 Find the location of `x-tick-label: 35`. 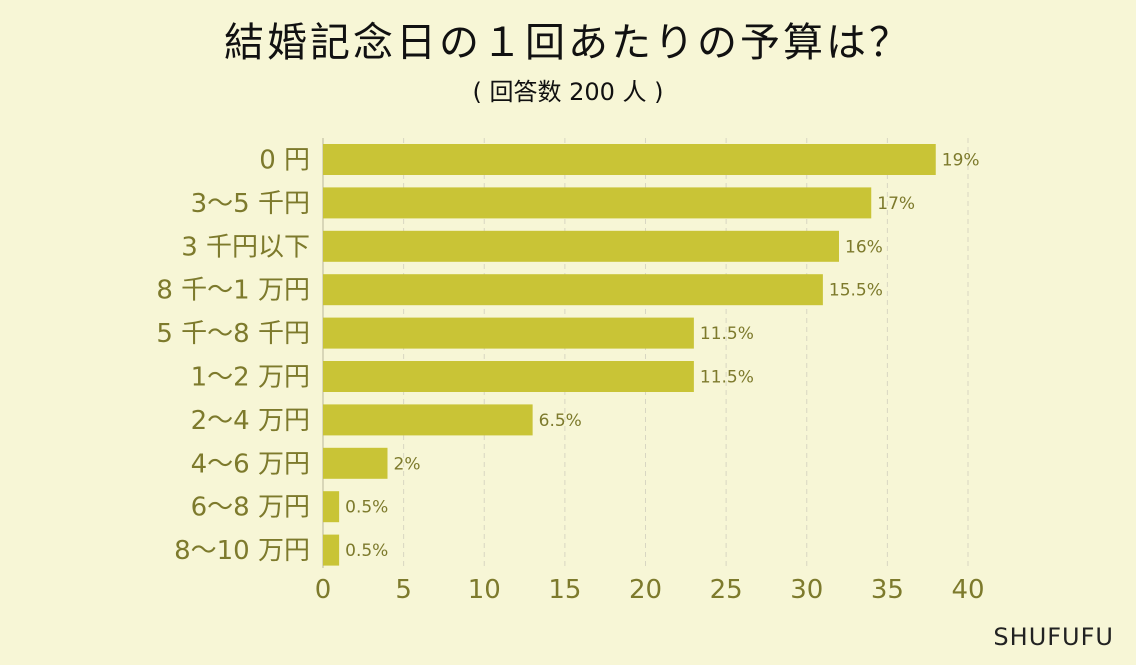

x-tick-label: 35 is located at coordinates (887, 590).